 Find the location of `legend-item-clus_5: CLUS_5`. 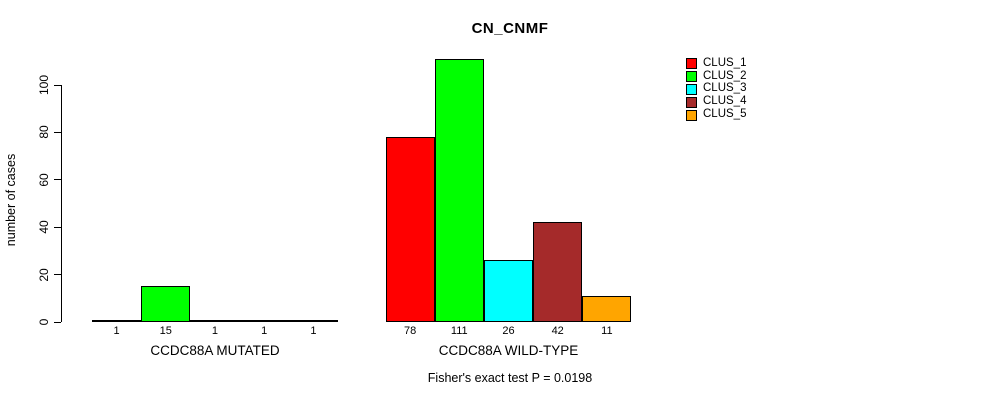

legend-item-clus_5: CLUS_5 is located at coordinates (716, 115).